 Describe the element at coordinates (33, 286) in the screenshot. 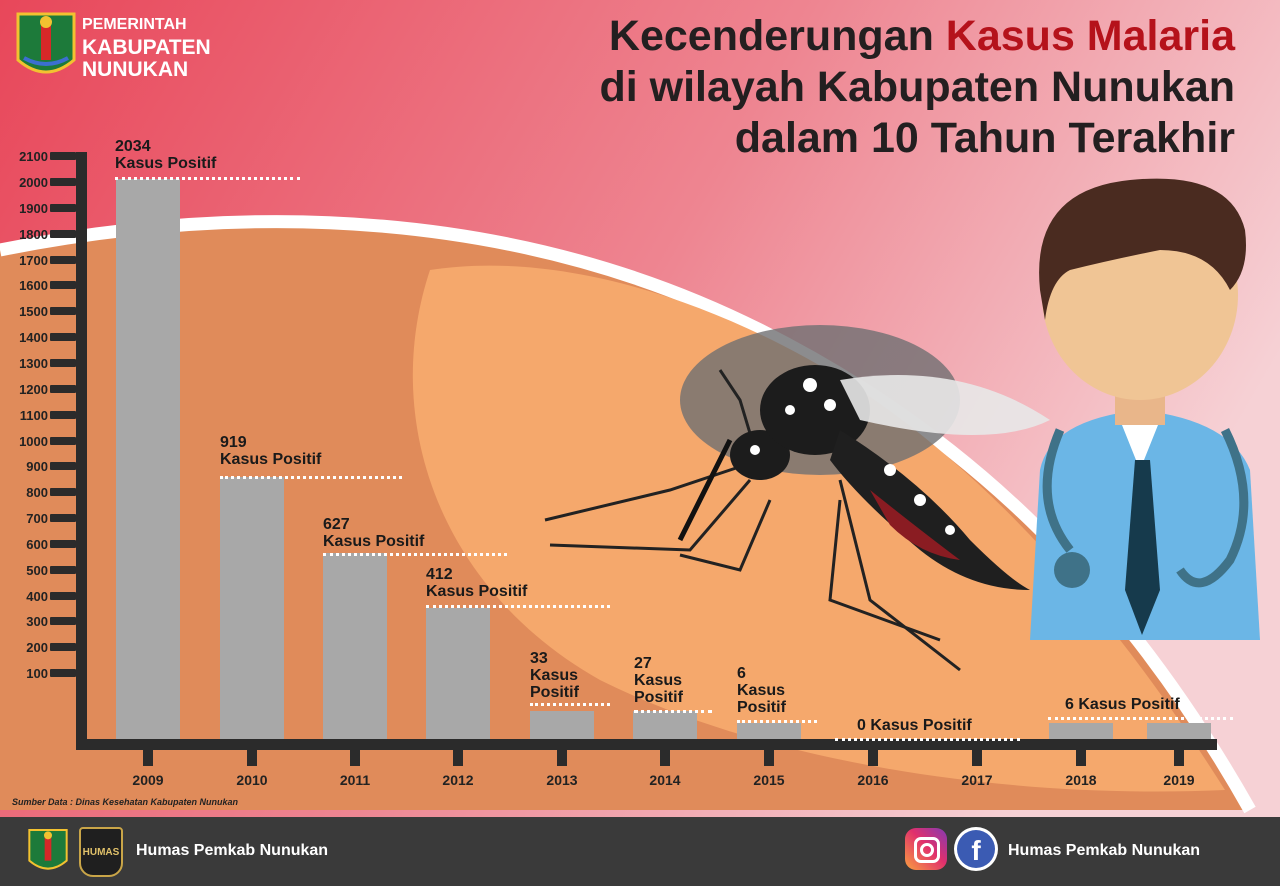

I see `y-tick-label: 1600` at that location.